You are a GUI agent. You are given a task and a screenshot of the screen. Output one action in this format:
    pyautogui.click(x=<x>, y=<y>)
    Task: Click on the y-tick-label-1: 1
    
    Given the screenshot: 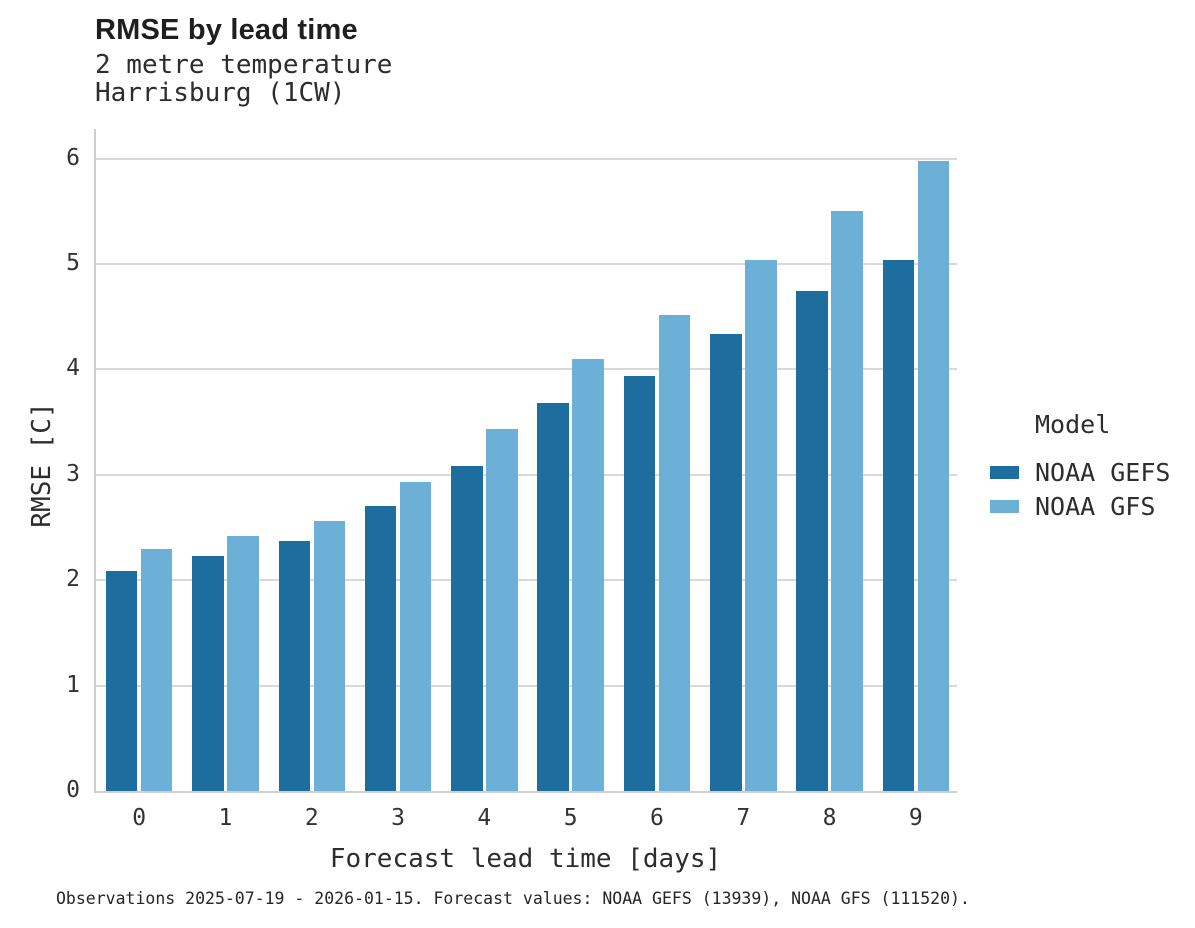 What is the action you would take?
    pyautogui.click(x=73, y=684)
    